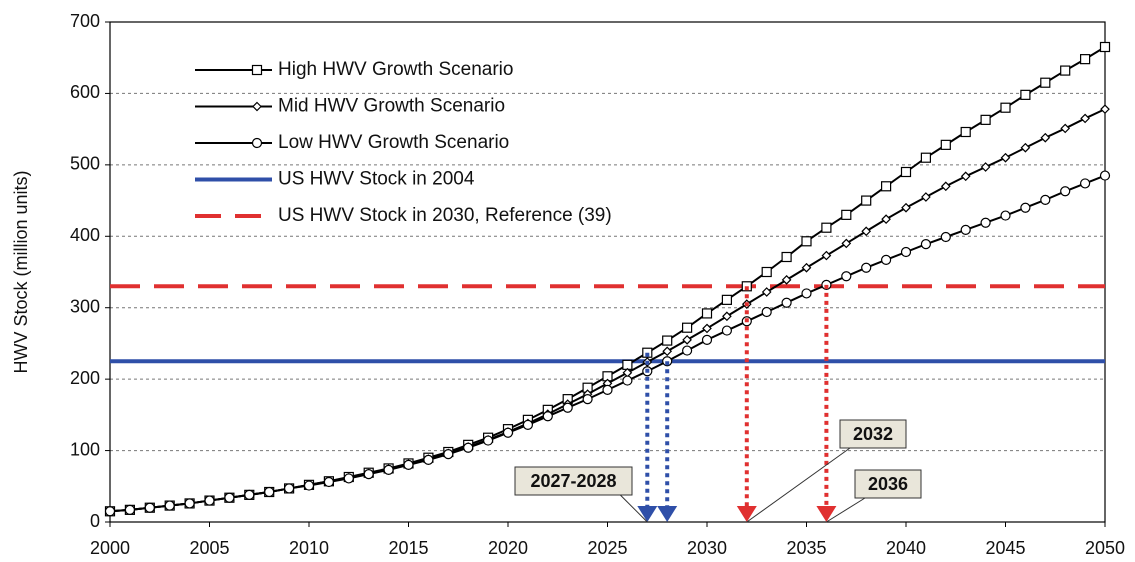 The image size is (1135, 562). I want to click on y-tick-label: 600, so click(85, 92).